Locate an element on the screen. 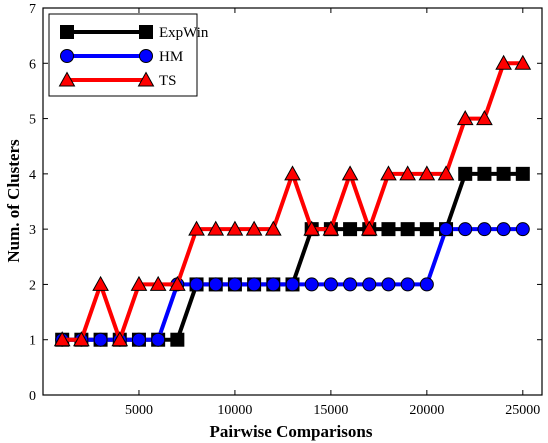 Image resolution: width=548 pixels, height=443 pixels. legend: ExpWin HM TS is located at coordinates (128, 55).